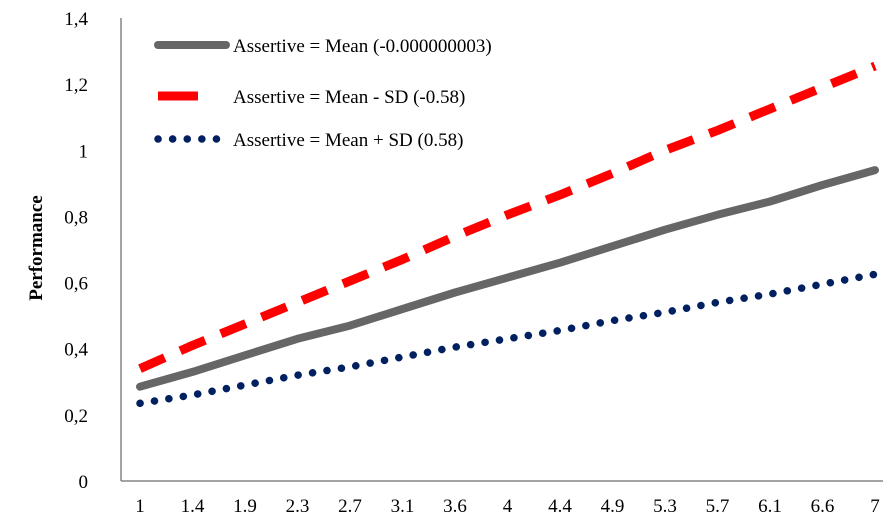 The height and width of the screenshot is (521, 883). Describe the element at coordinates (349, 97) in the screenshot. I see `legend-entry-label: Assertive = Mean - SD (-0.58)` at that location.